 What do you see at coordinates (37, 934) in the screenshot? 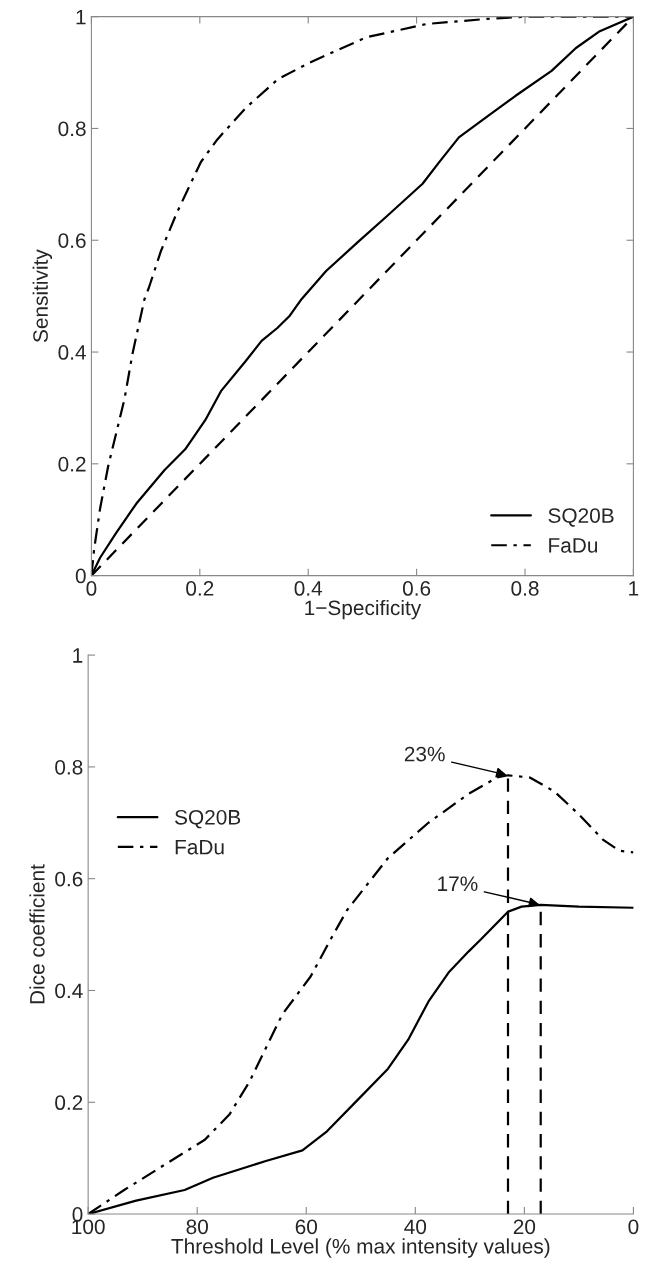
I see `y-axis-title: Dice coefficient` at bounding box center [37, 934].